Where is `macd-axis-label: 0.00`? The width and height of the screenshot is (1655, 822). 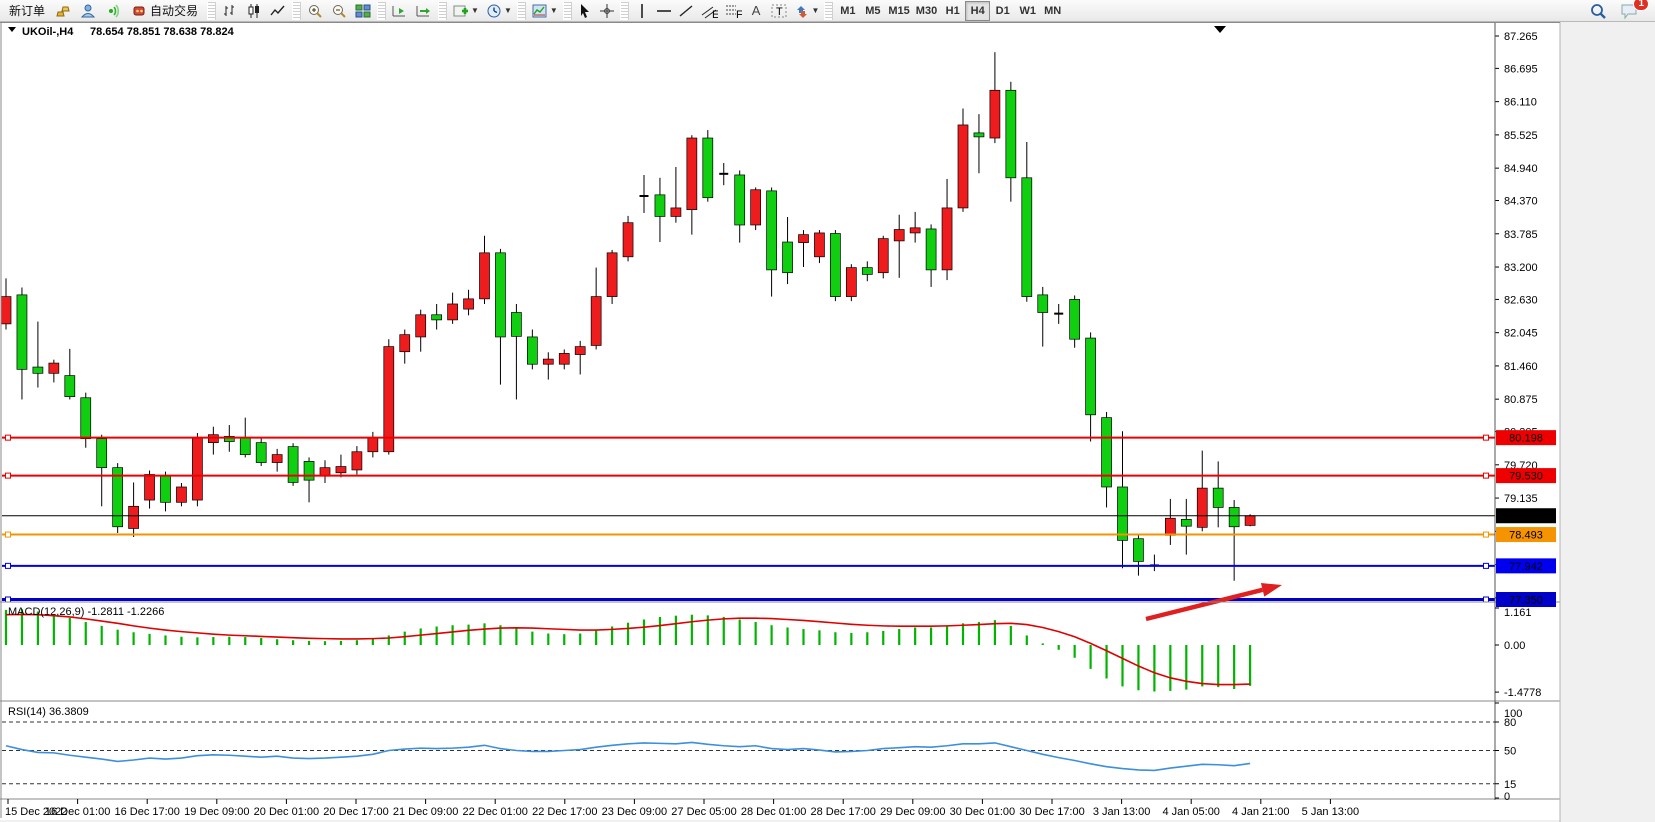 macd-axis-label: 0.00 is located at coordinates (1514, 646).